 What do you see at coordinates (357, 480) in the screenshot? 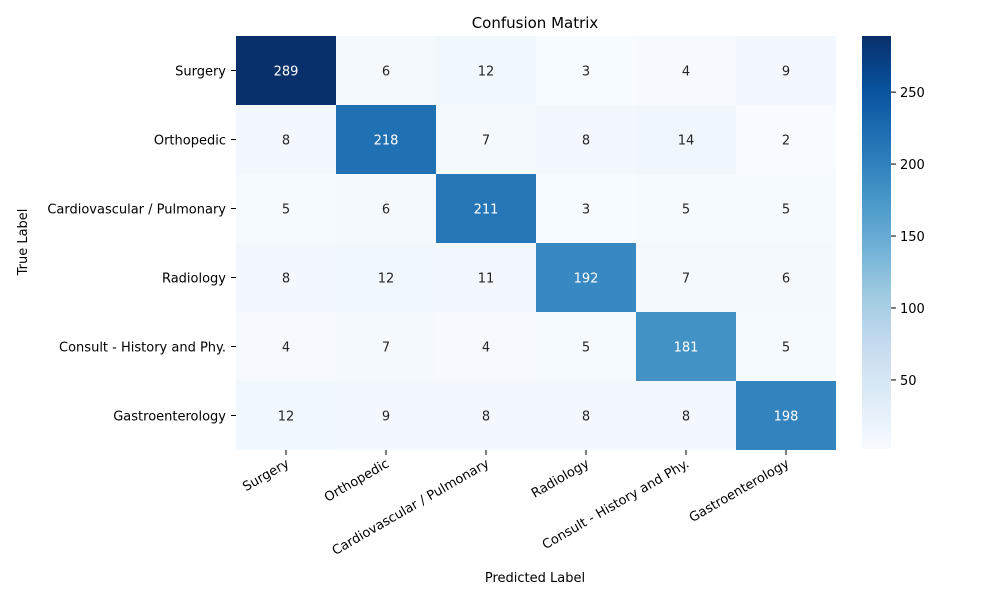
I see `x-tick-label: Orthopedic` at bounding box center [357, 480].